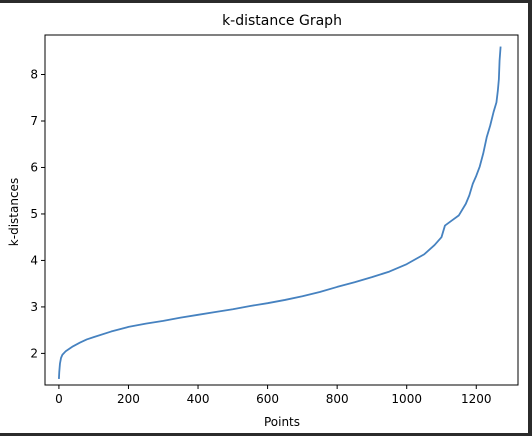 The height and width of the screenshot is (436, 532). What do you see at coordinates (34, 214) in the screenshot?
I see `y-tick-label: 5` at bounding box center [34, 214].